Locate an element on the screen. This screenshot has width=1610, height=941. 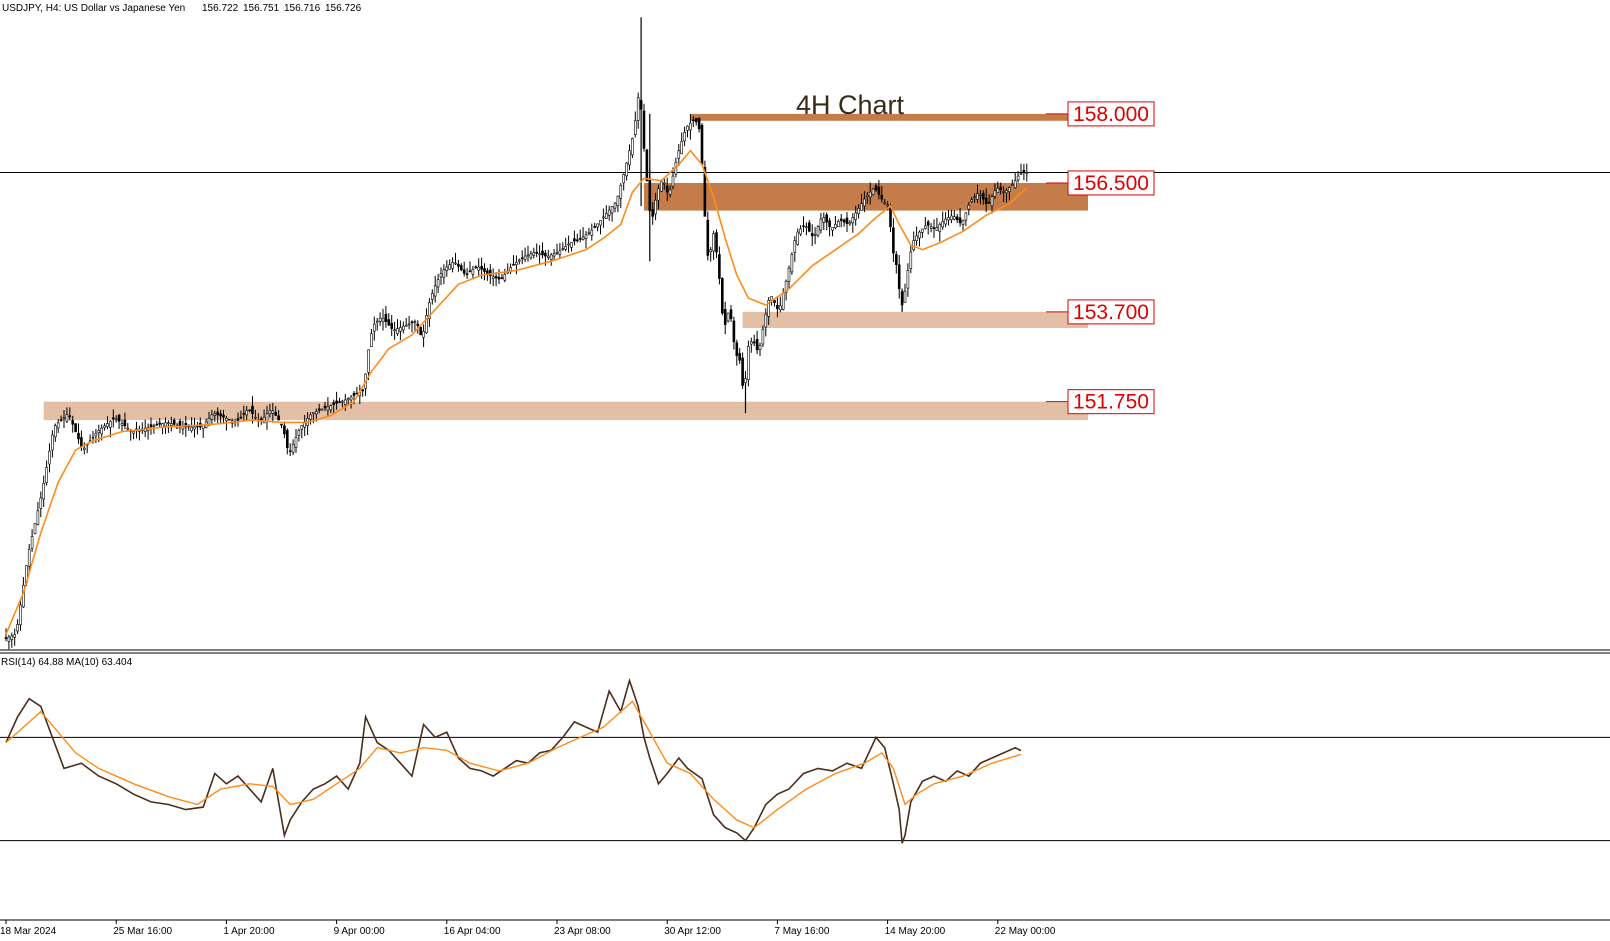
level-label: 151.750 is located at coordinates (1111, 402).